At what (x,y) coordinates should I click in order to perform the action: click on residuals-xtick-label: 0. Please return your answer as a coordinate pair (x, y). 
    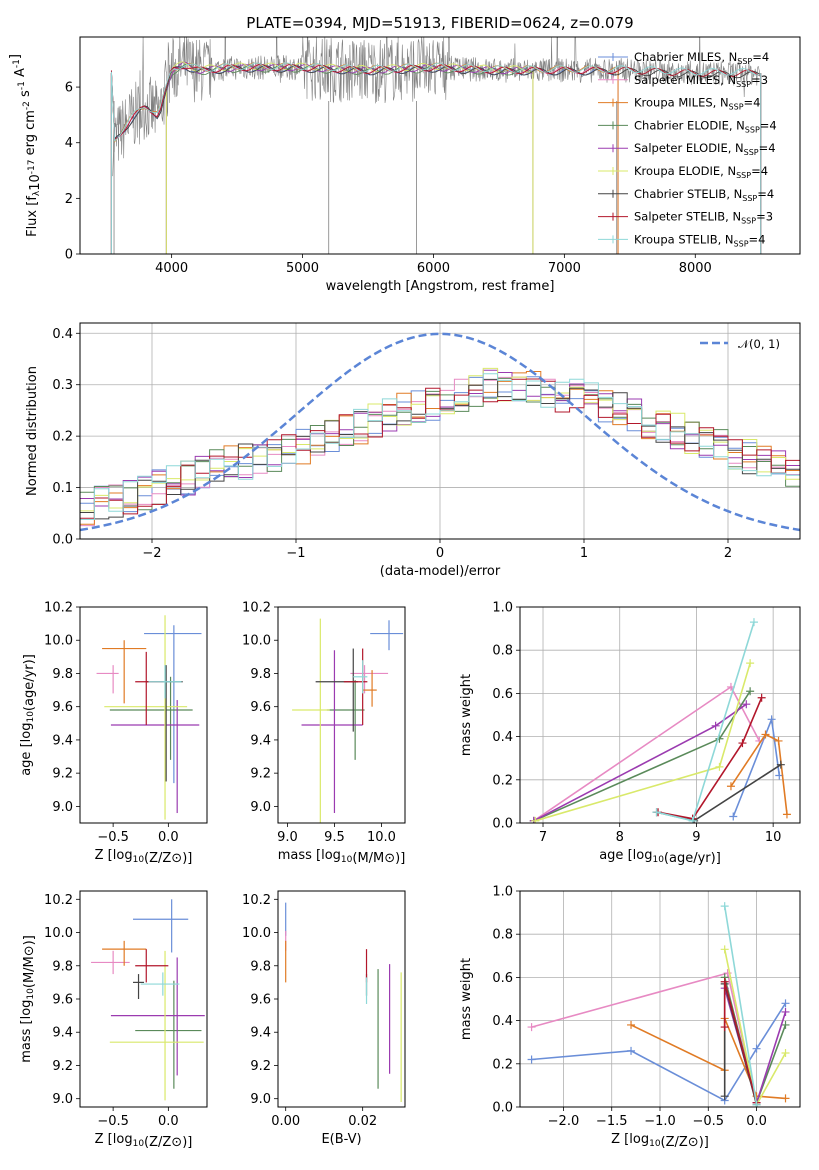
    Looking at the image, I should click on (440, 553).